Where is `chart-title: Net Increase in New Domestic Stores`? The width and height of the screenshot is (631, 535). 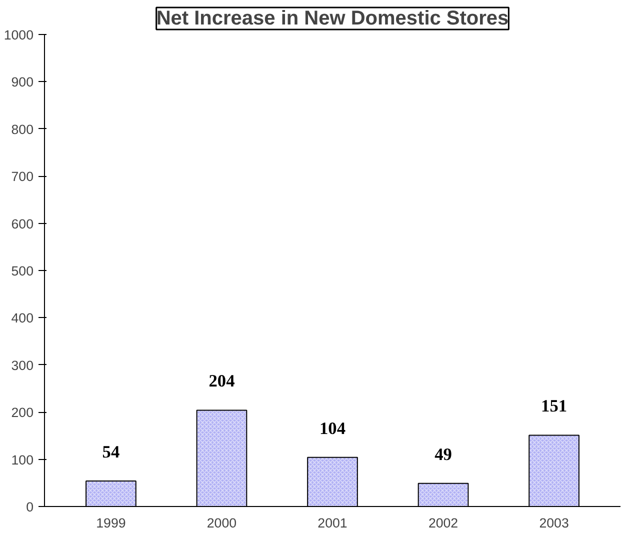 chart-title: Net Increase in New Domestic Stores is located at coordinates (332, 19).